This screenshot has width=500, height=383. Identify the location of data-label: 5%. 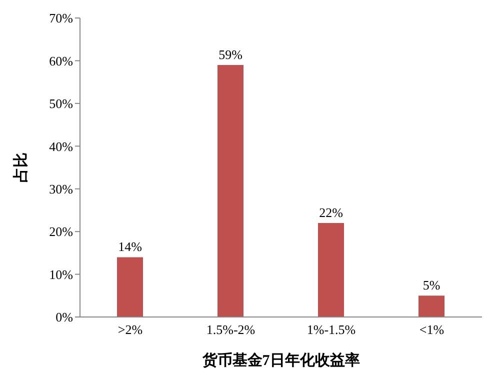
(431, 285).